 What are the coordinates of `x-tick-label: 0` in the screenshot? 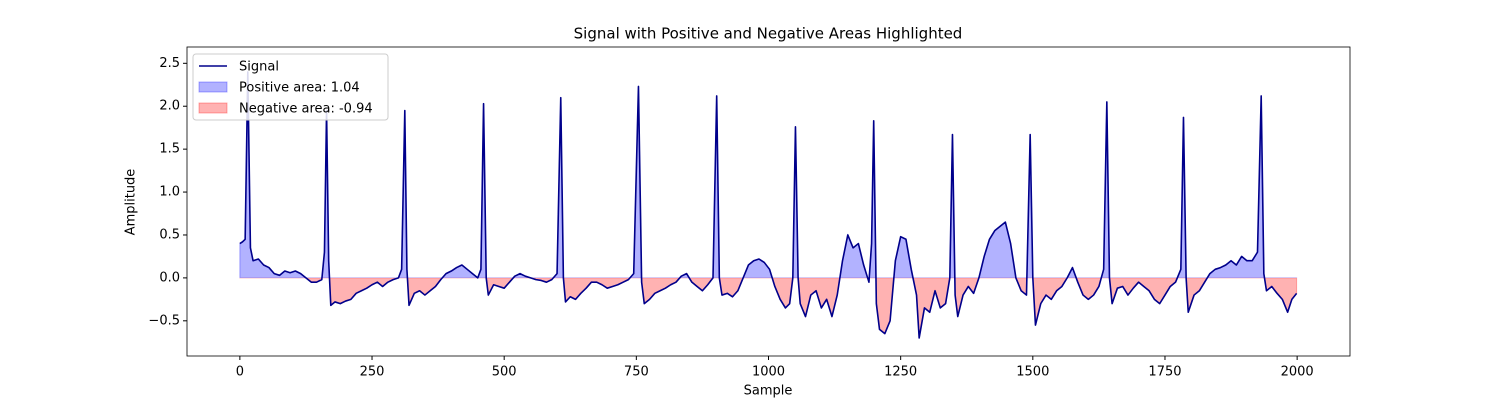 It's located at (240, 372).